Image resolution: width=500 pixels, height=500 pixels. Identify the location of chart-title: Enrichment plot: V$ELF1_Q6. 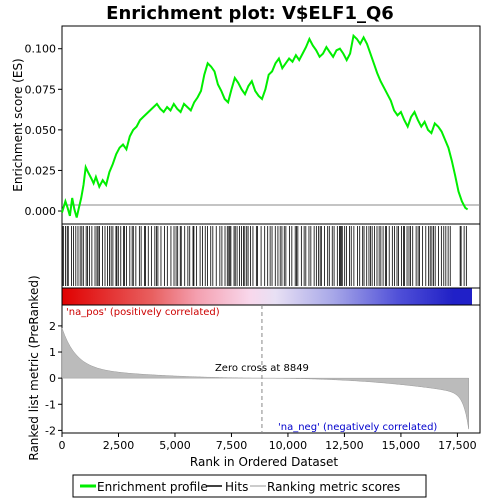
(250, 13).